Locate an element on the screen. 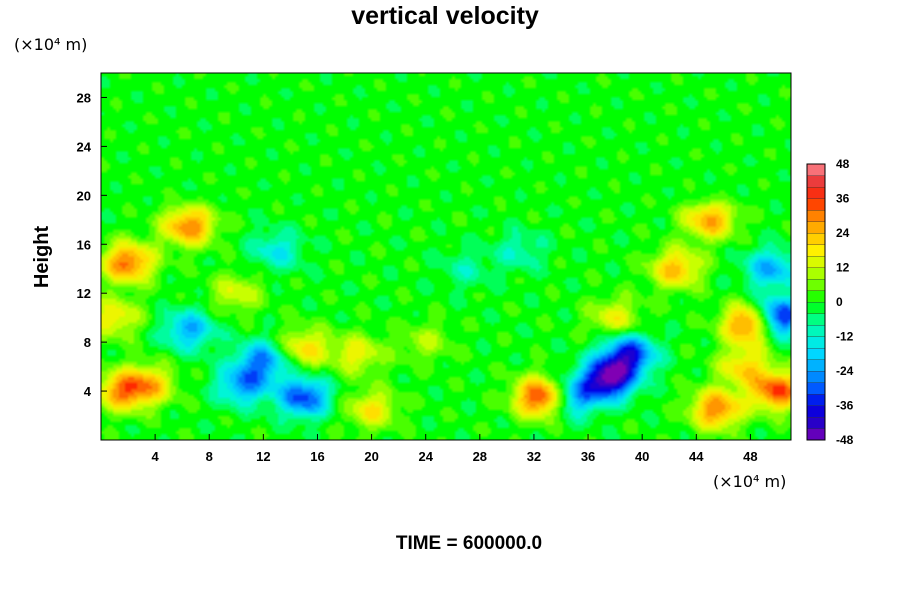 Image resolution: width=900 pixels, height=600 pixels. colorbar-tick-label: -12 is located at coordinates (845, 337).